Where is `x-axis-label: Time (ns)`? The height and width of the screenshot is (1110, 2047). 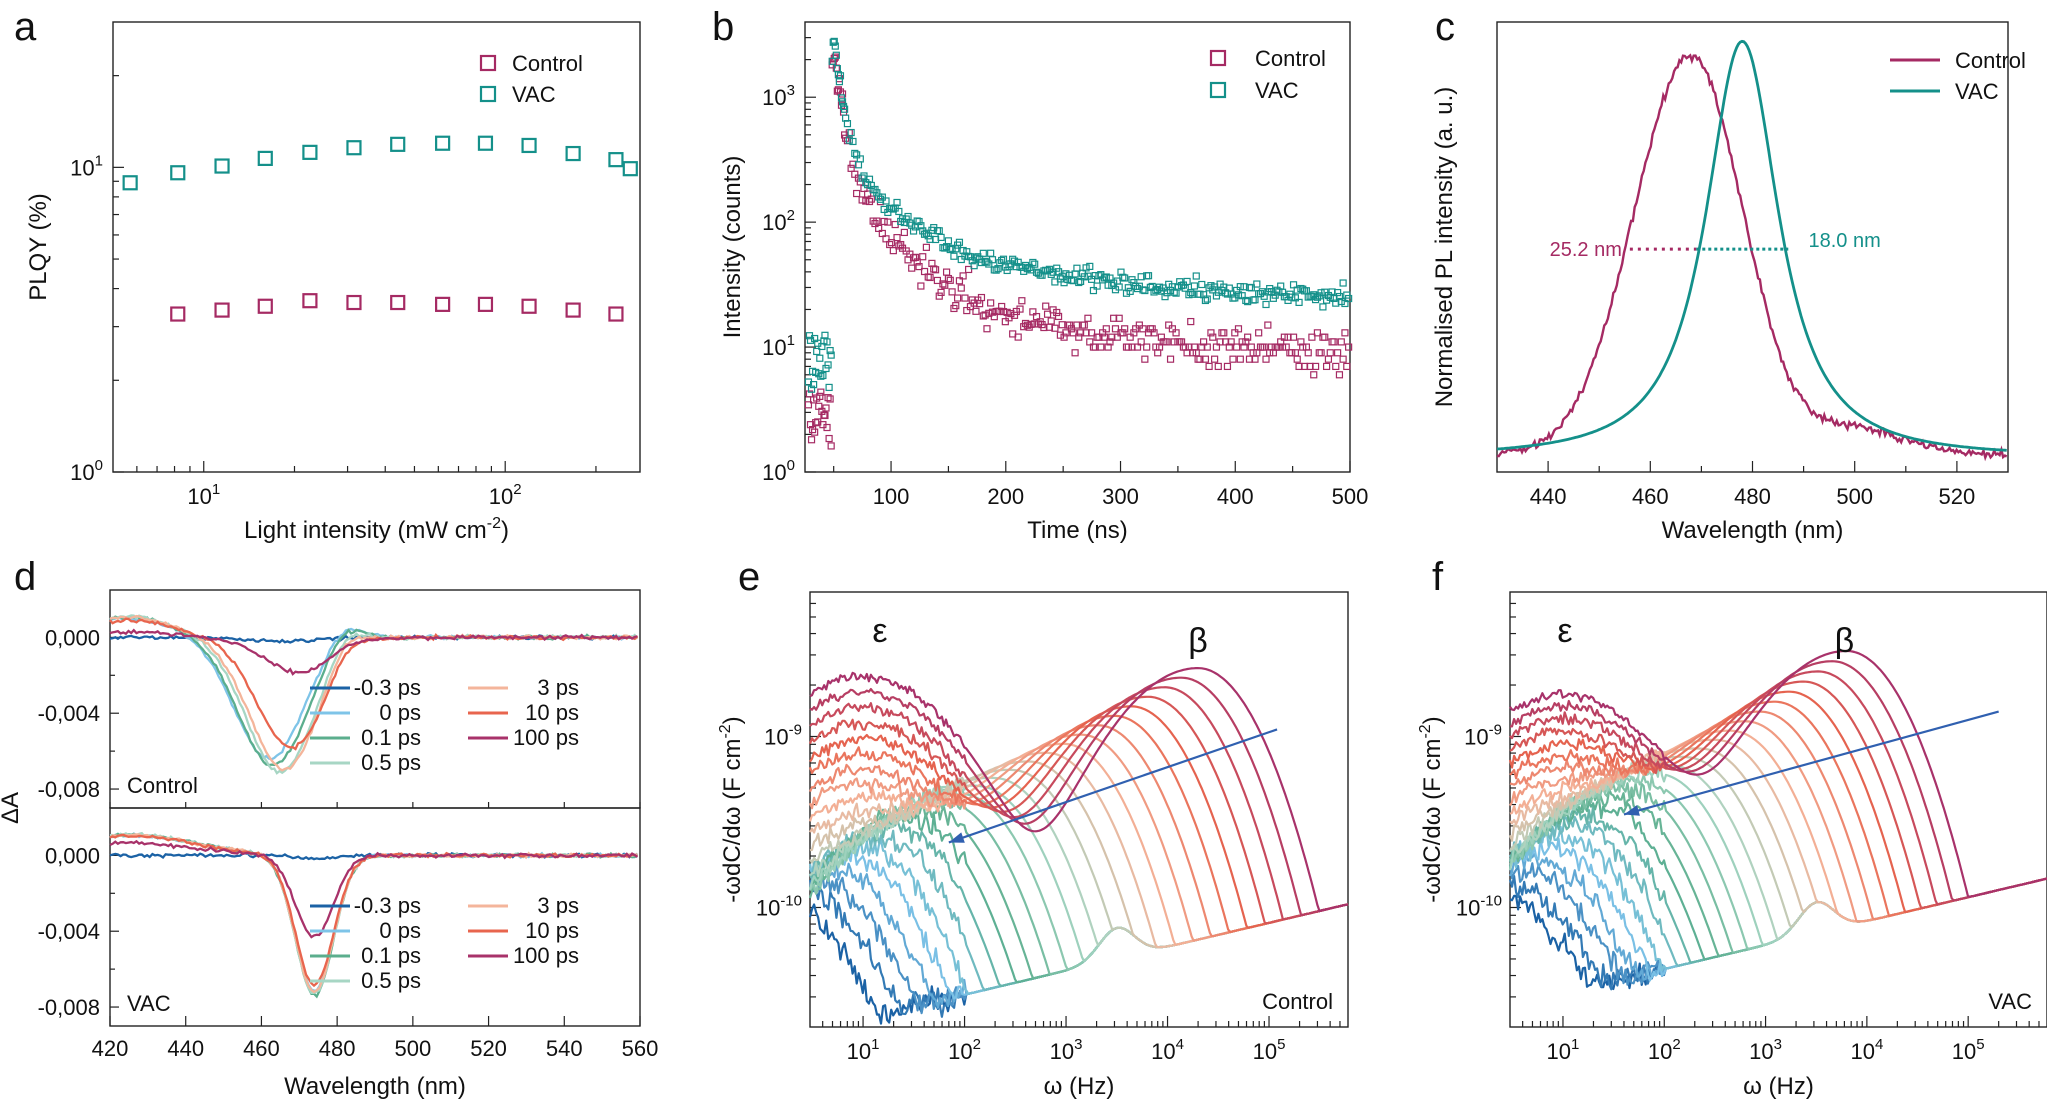
x-axis-label: Time (ns) is located at coordinates (1077, 530).